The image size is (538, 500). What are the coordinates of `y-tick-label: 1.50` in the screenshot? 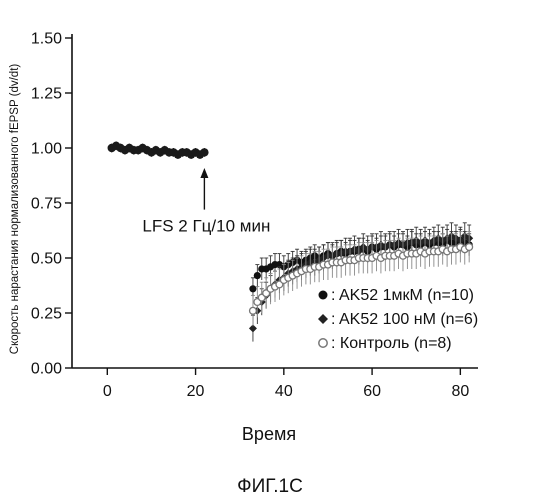 It's located at (46, 39).